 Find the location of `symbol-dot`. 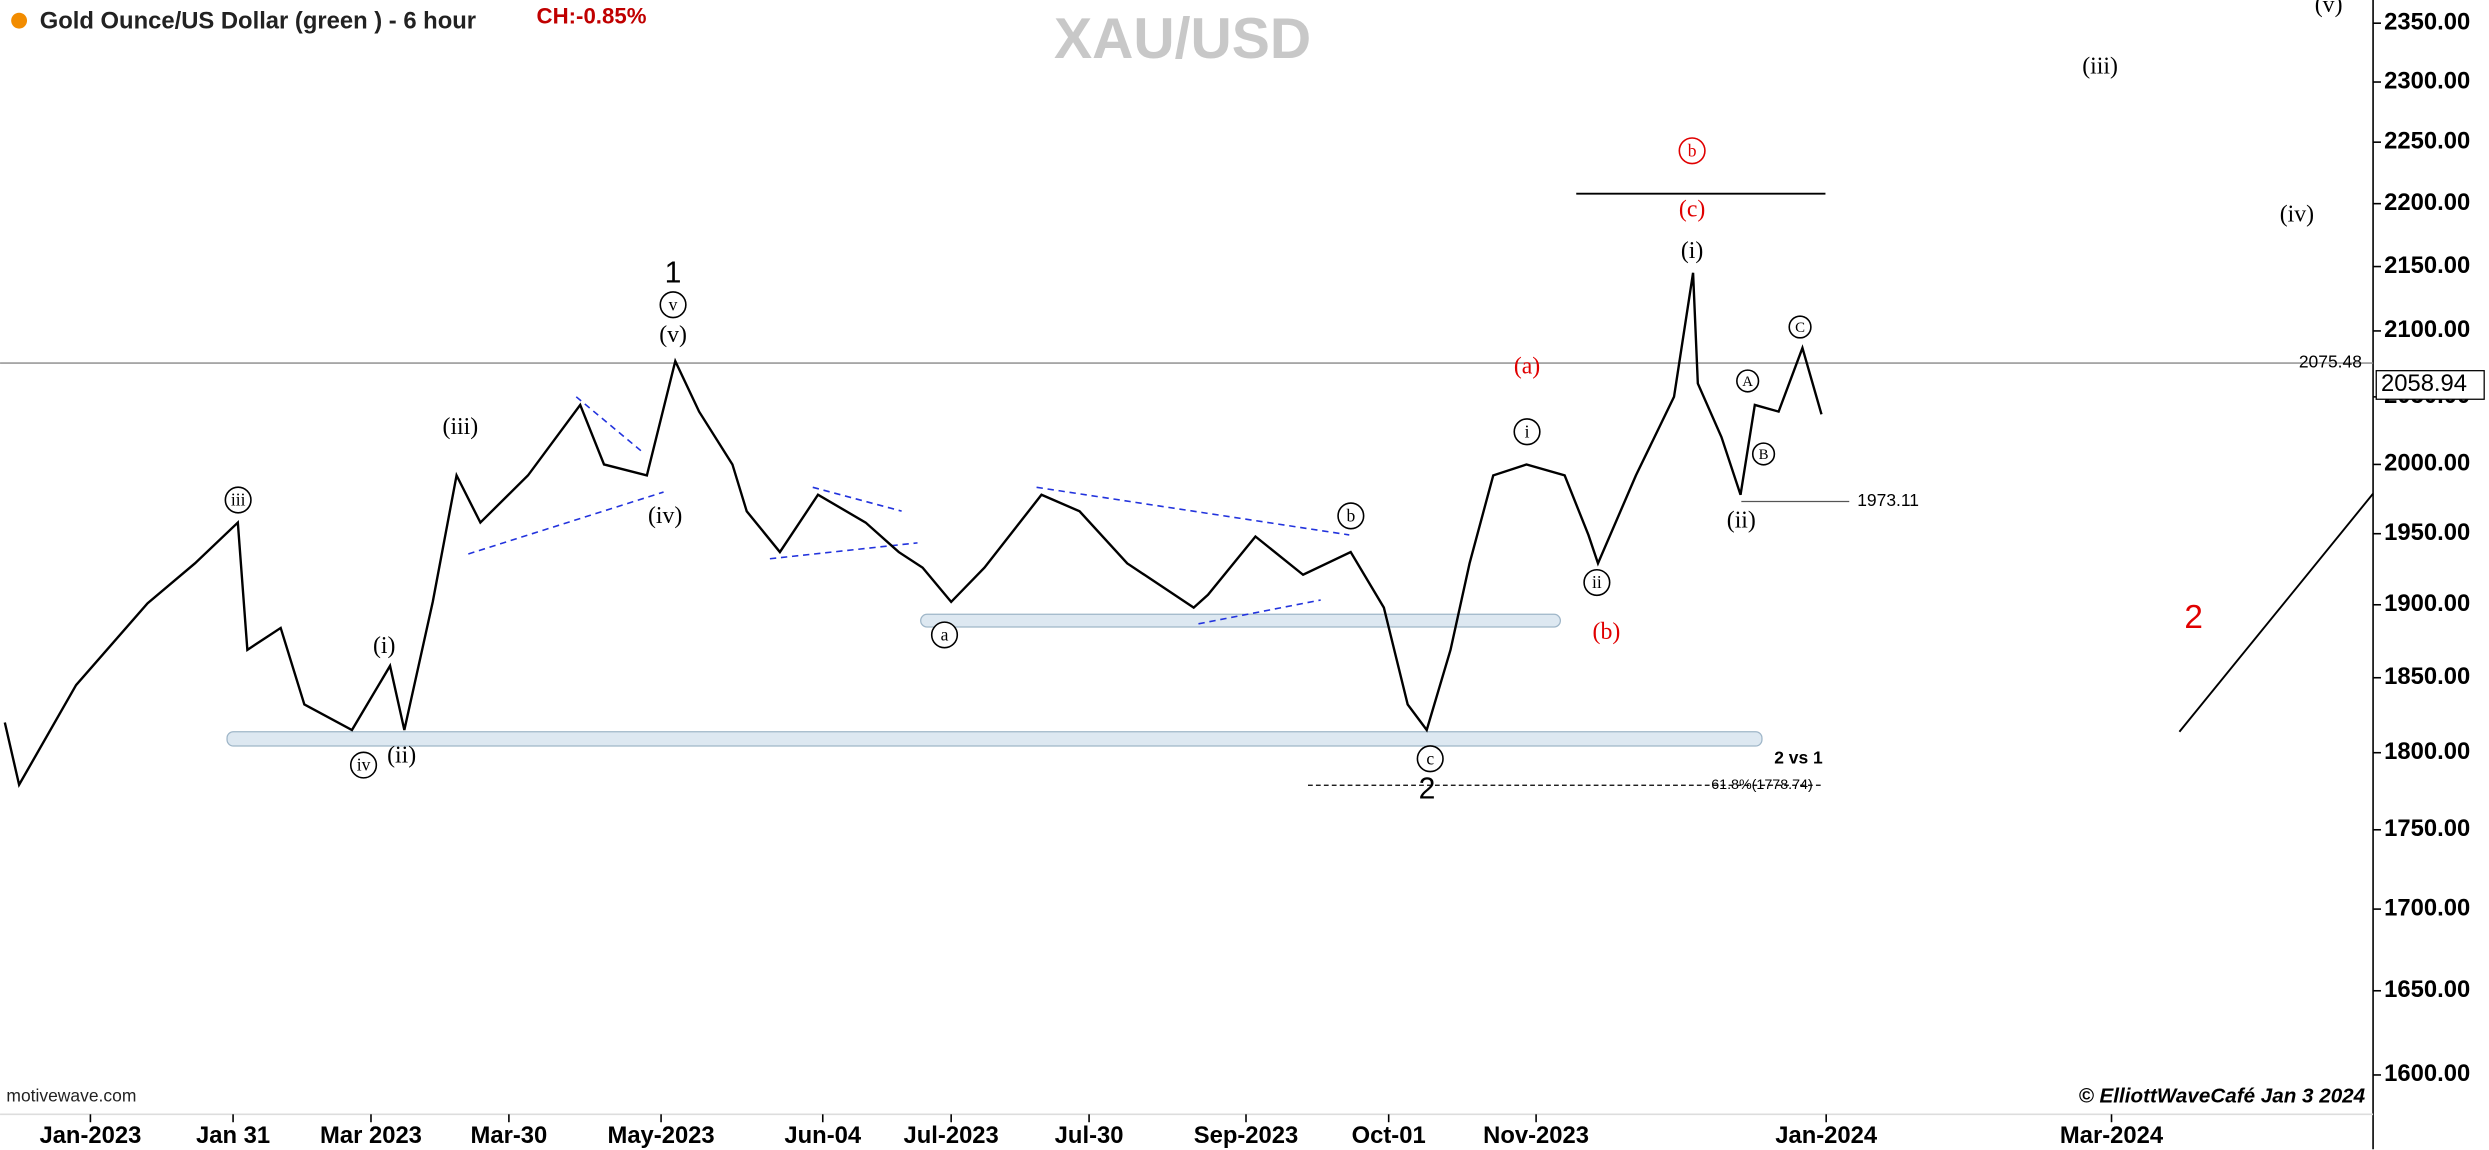

symbol-dot is located at coordinates (19, 20).